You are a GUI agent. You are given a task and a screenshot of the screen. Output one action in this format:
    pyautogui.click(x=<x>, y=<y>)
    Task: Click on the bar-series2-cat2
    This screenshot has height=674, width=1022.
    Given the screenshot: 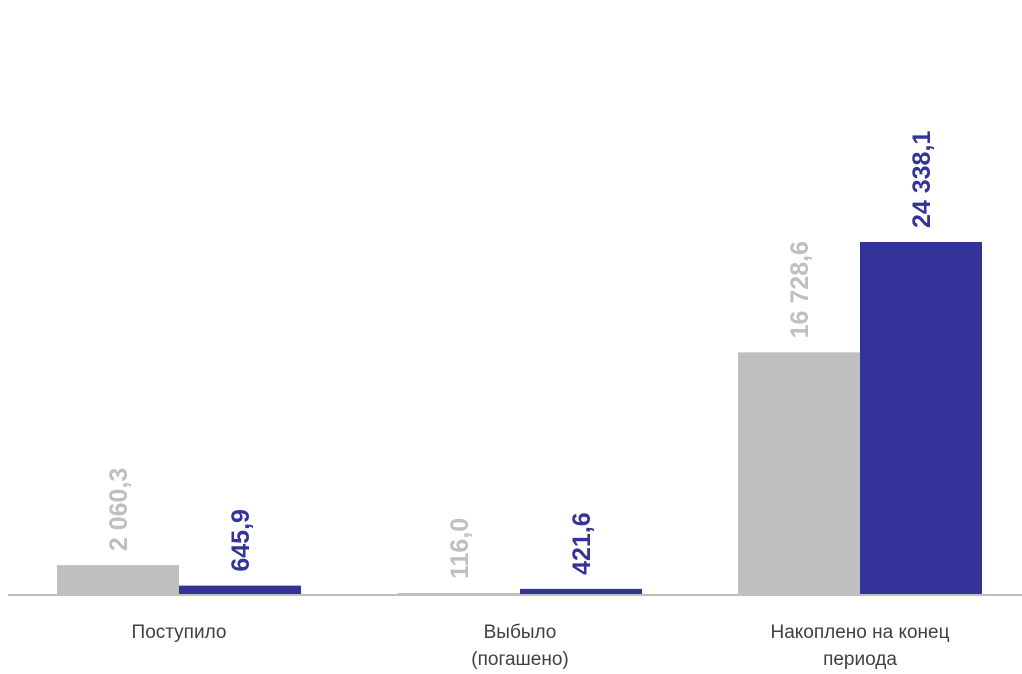 What is the action you would take?
    pyautogui.click(x=581, y=591)
    